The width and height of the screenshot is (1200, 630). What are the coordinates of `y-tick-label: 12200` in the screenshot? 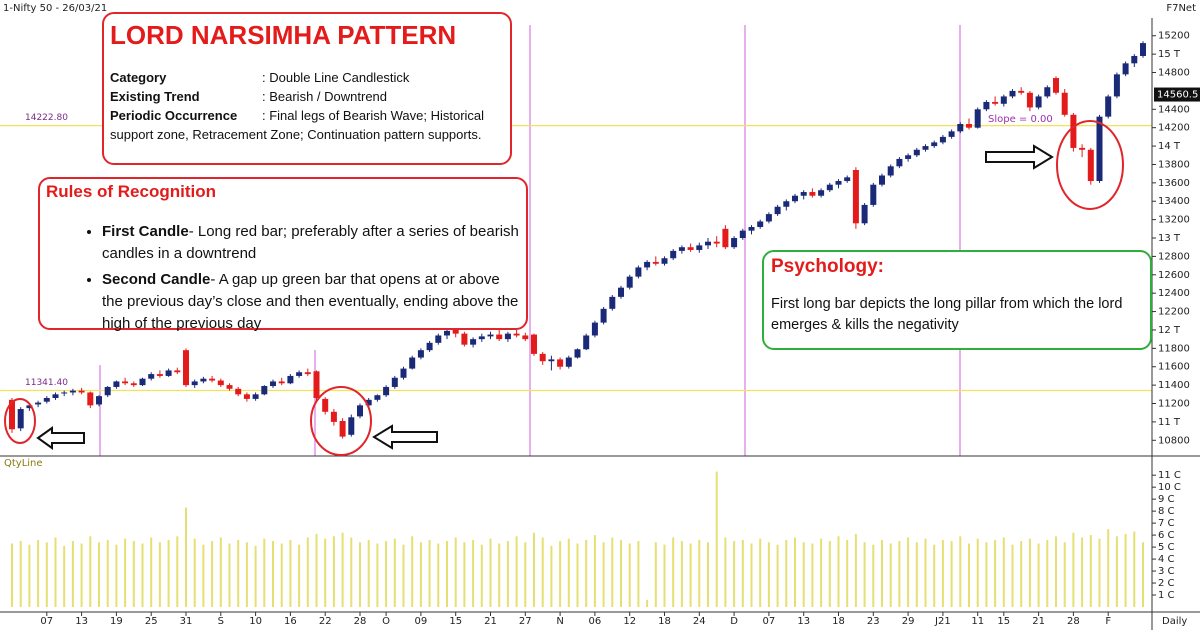 It's located at (1174, 312).